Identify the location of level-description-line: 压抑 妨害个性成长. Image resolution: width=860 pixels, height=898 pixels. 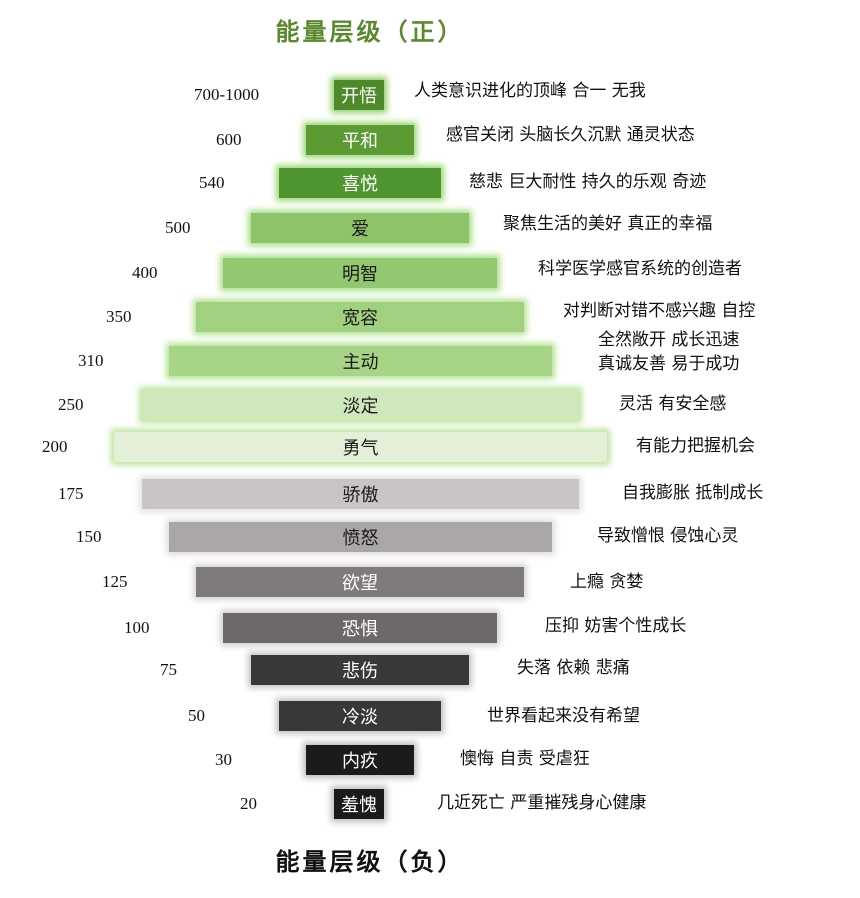
(616, 626).